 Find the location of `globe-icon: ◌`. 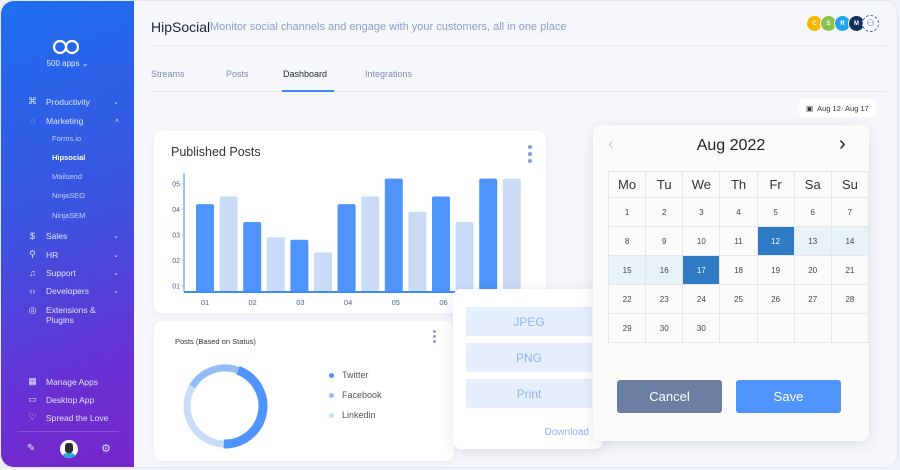

globe-icon: ◌ is located at coordinates (32, 121).